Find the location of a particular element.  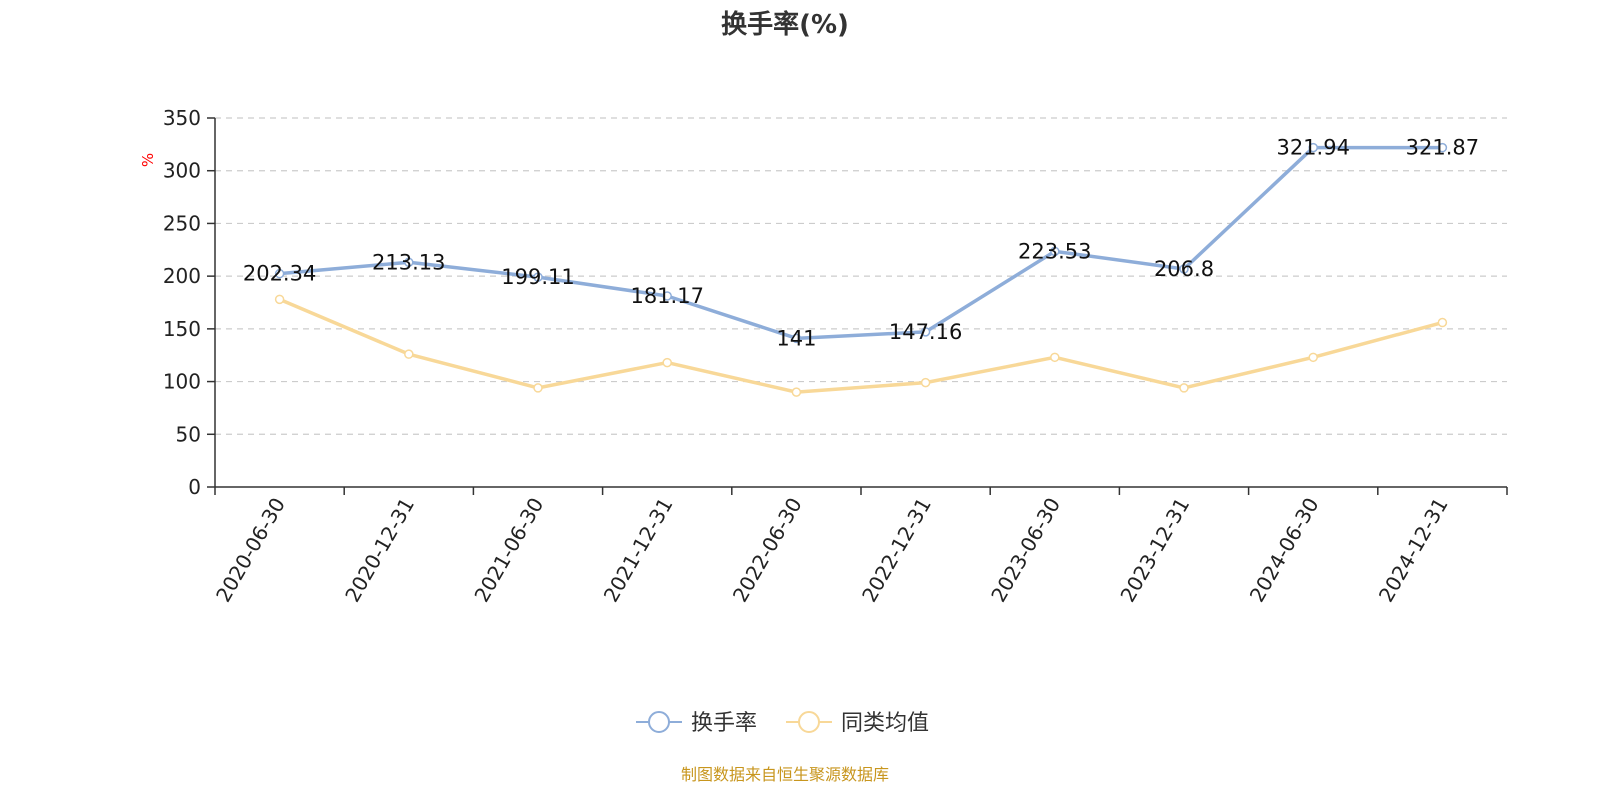

series-line is located at coordinates (861, 345).